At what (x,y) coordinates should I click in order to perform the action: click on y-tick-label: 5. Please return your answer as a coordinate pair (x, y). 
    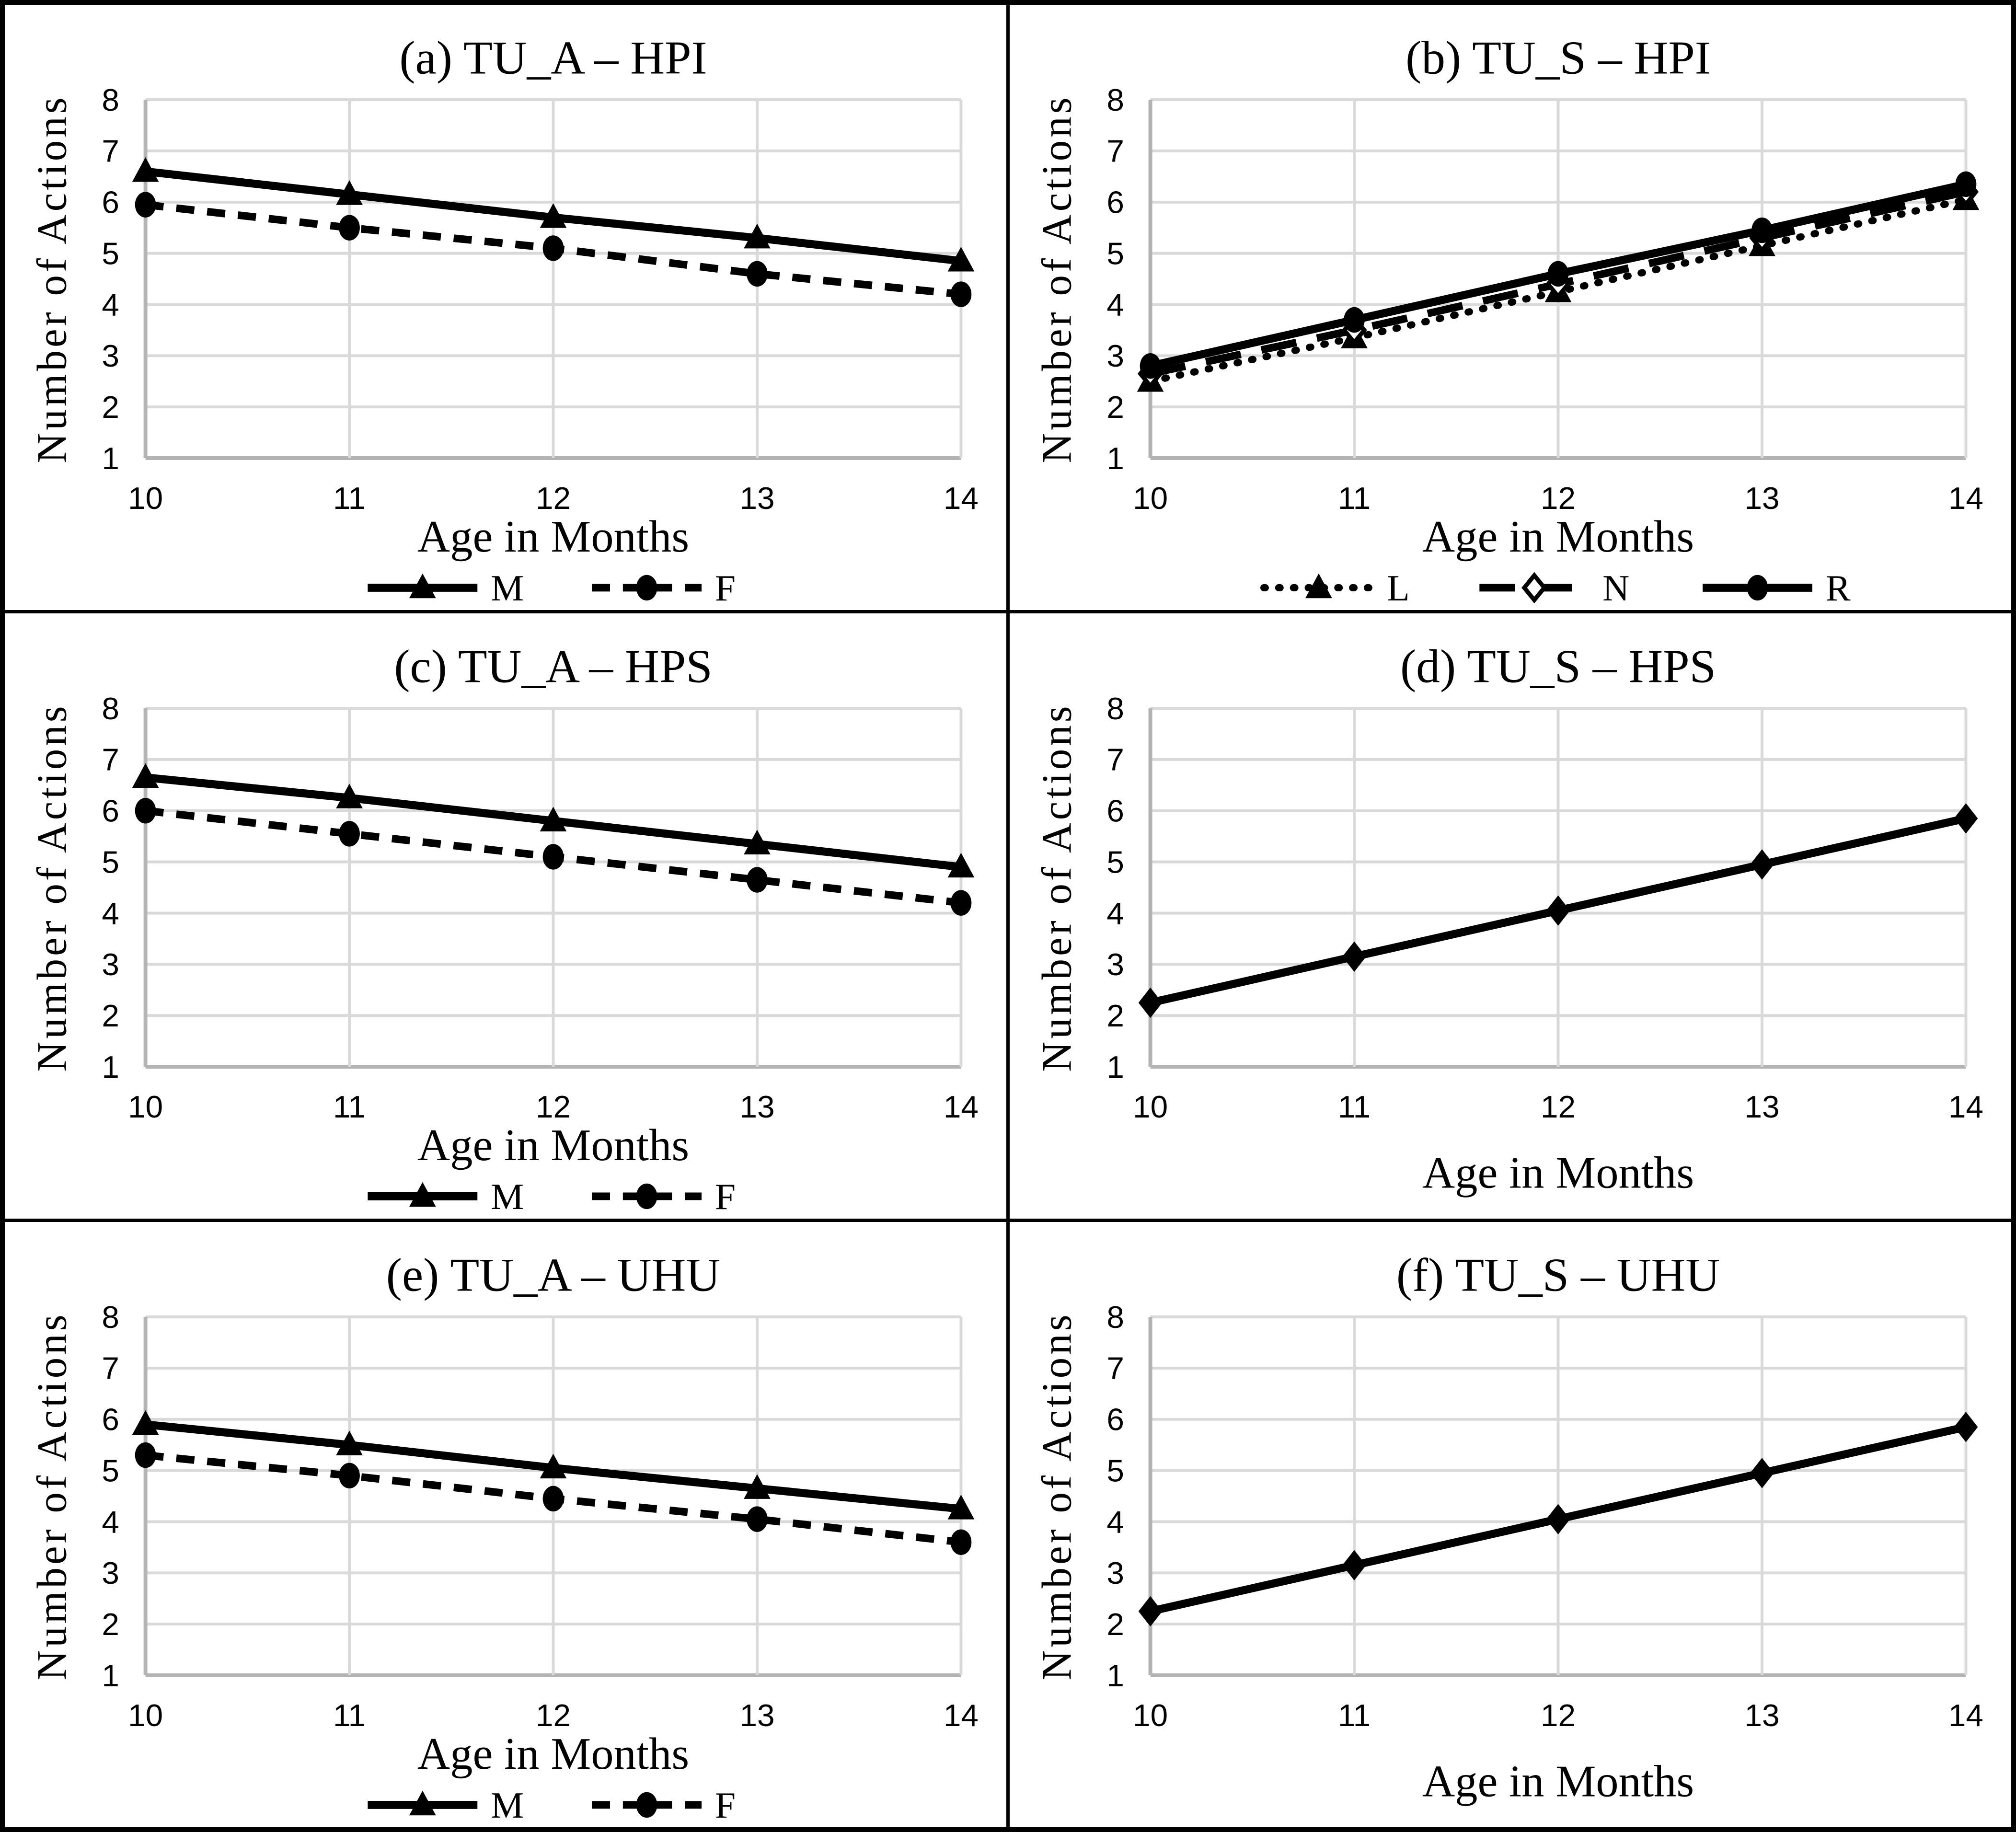
    Looking at the image, I should click on (1115, 862).